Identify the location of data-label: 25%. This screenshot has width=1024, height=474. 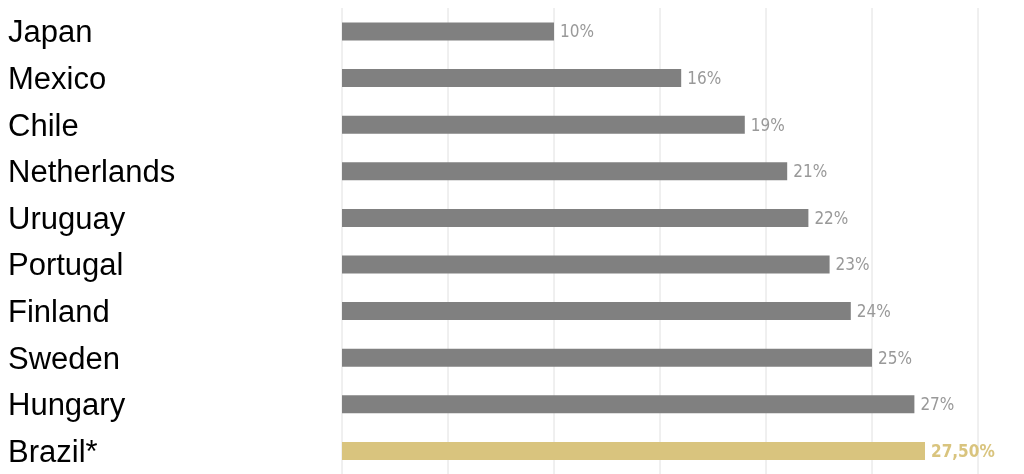
(895, 357).